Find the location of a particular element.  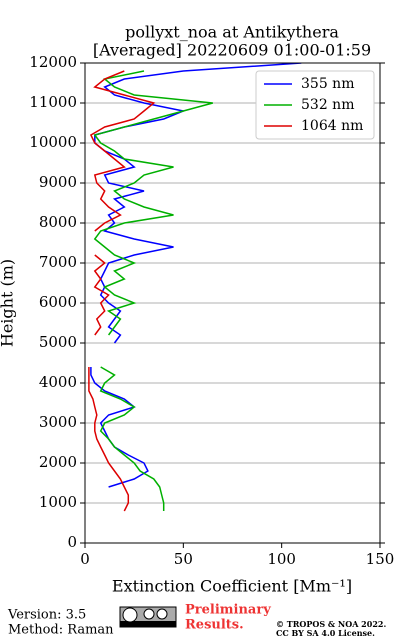

legend-label: 355 nm is located at coordinates (327, 84).